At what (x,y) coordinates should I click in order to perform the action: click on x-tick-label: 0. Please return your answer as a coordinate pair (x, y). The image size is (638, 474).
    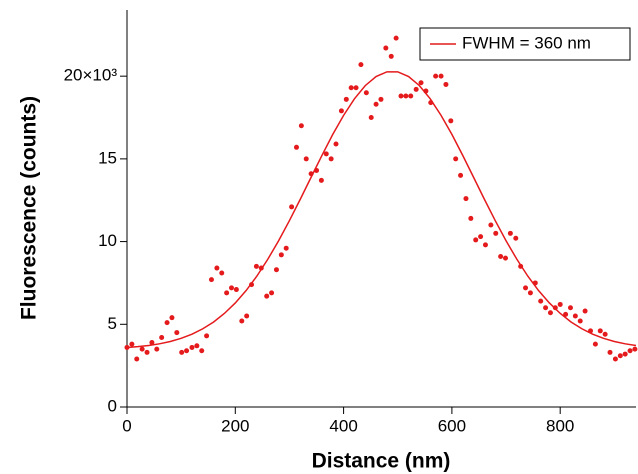
    Looking at the image, I should click on (126, 425).